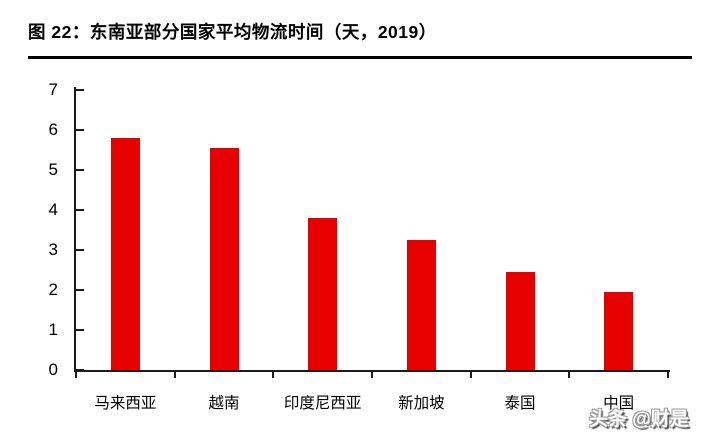 The height and width of the screenshot is (437, 702). I want to click on bar-马来西亚, so click(125, 254).